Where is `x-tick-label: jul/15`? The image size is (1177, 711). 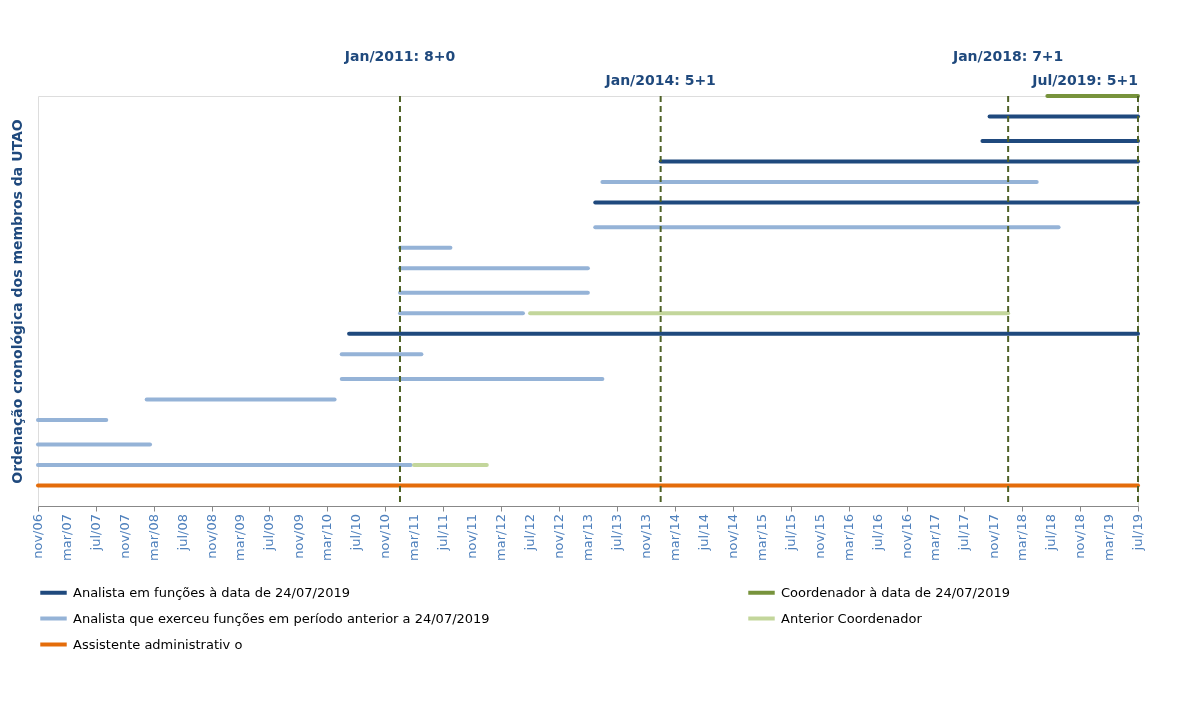 x-tick-label: jul/15 is located at coordinates (790, 533).